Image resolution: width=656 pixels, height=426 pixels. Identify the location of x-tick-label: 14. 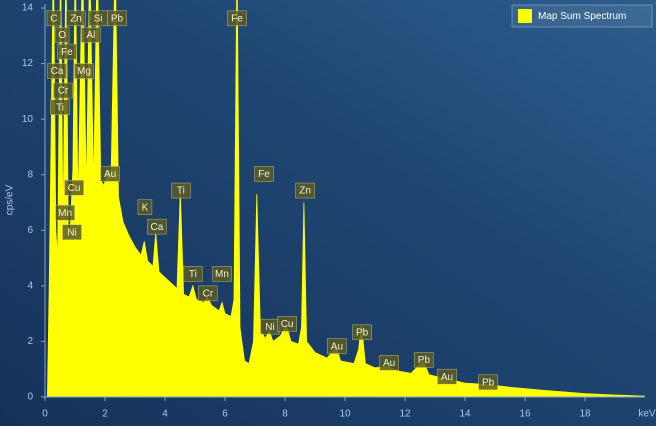
(465, 414).